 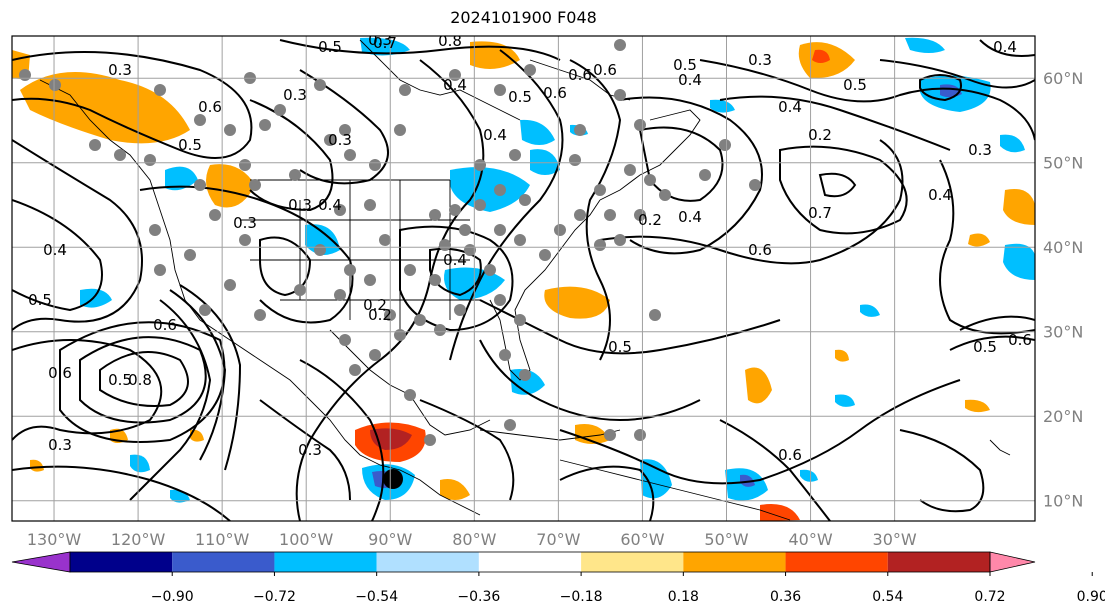 What do you see at coordinates (1012, 562) in the screenshot?
I see `colorbar-extend-high` at bounding box center [1012, 562].